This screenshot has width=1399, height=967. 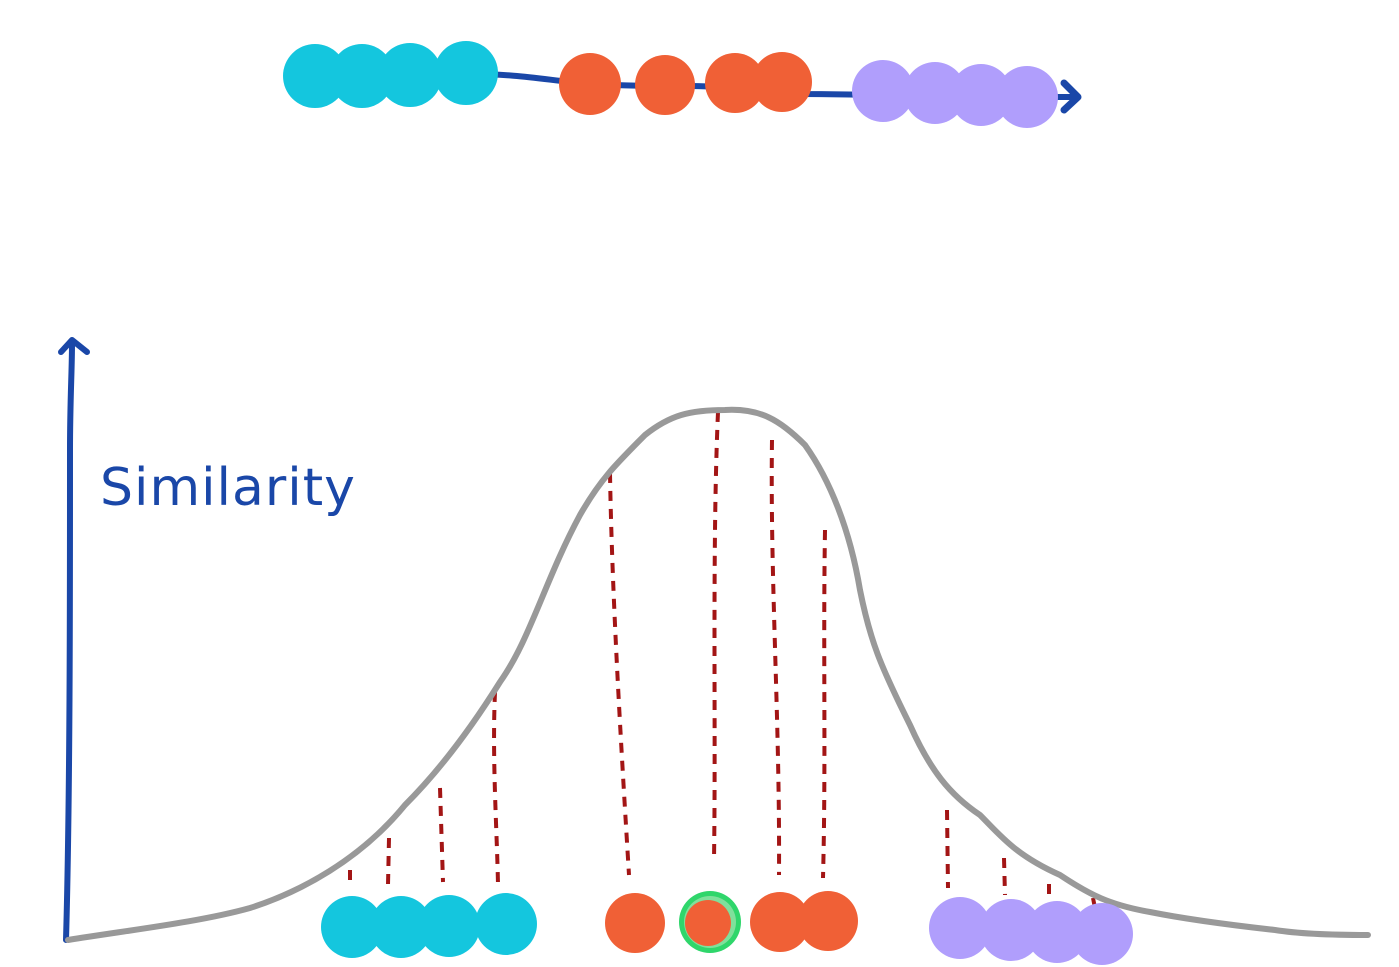 I want to click on top-purple-group, so click(x=955, y=94).